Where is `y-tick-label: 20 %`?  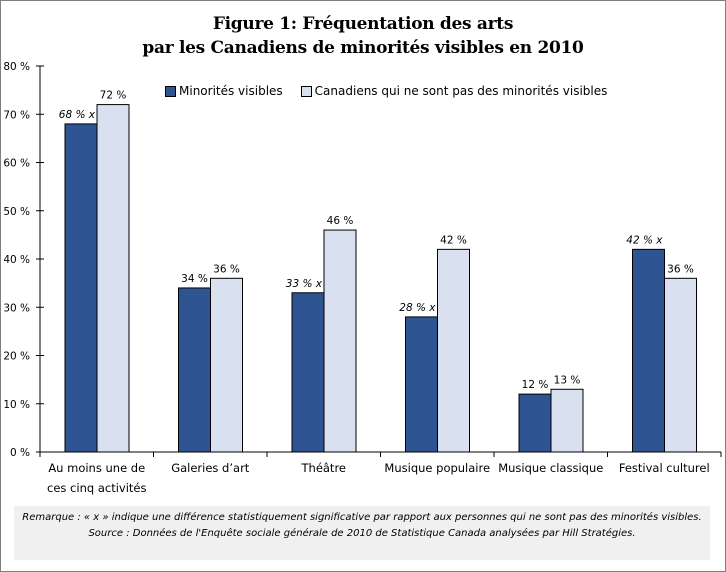 y-tick-label: 20 % is located at coordinates (16, 357).